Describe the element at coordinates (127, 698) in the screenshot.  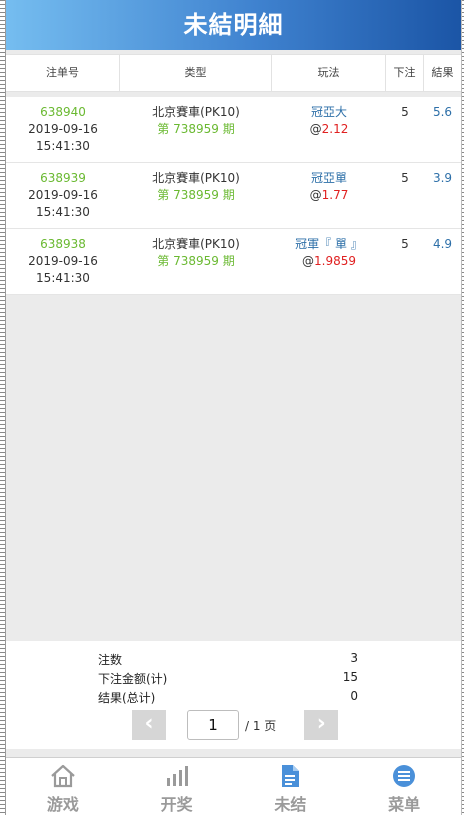
I see `summary-result-label: 结果(总计)` at that location.